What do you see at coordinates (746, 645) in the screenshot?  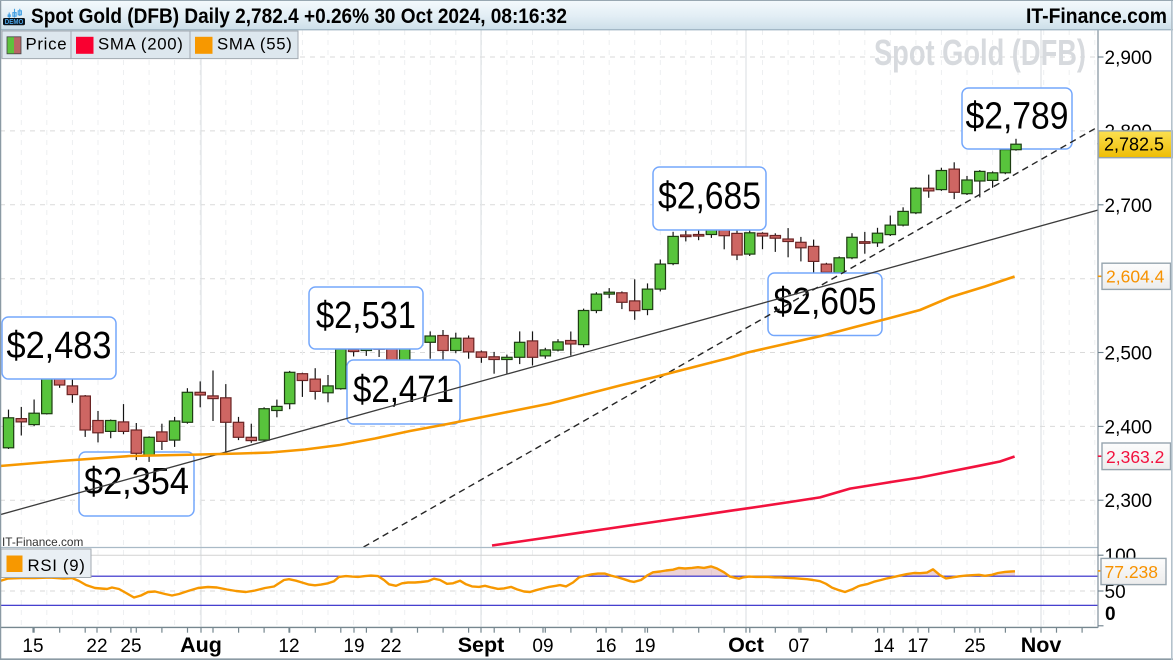 I see `svg-text: Oct` at bounding box center [746, 645].